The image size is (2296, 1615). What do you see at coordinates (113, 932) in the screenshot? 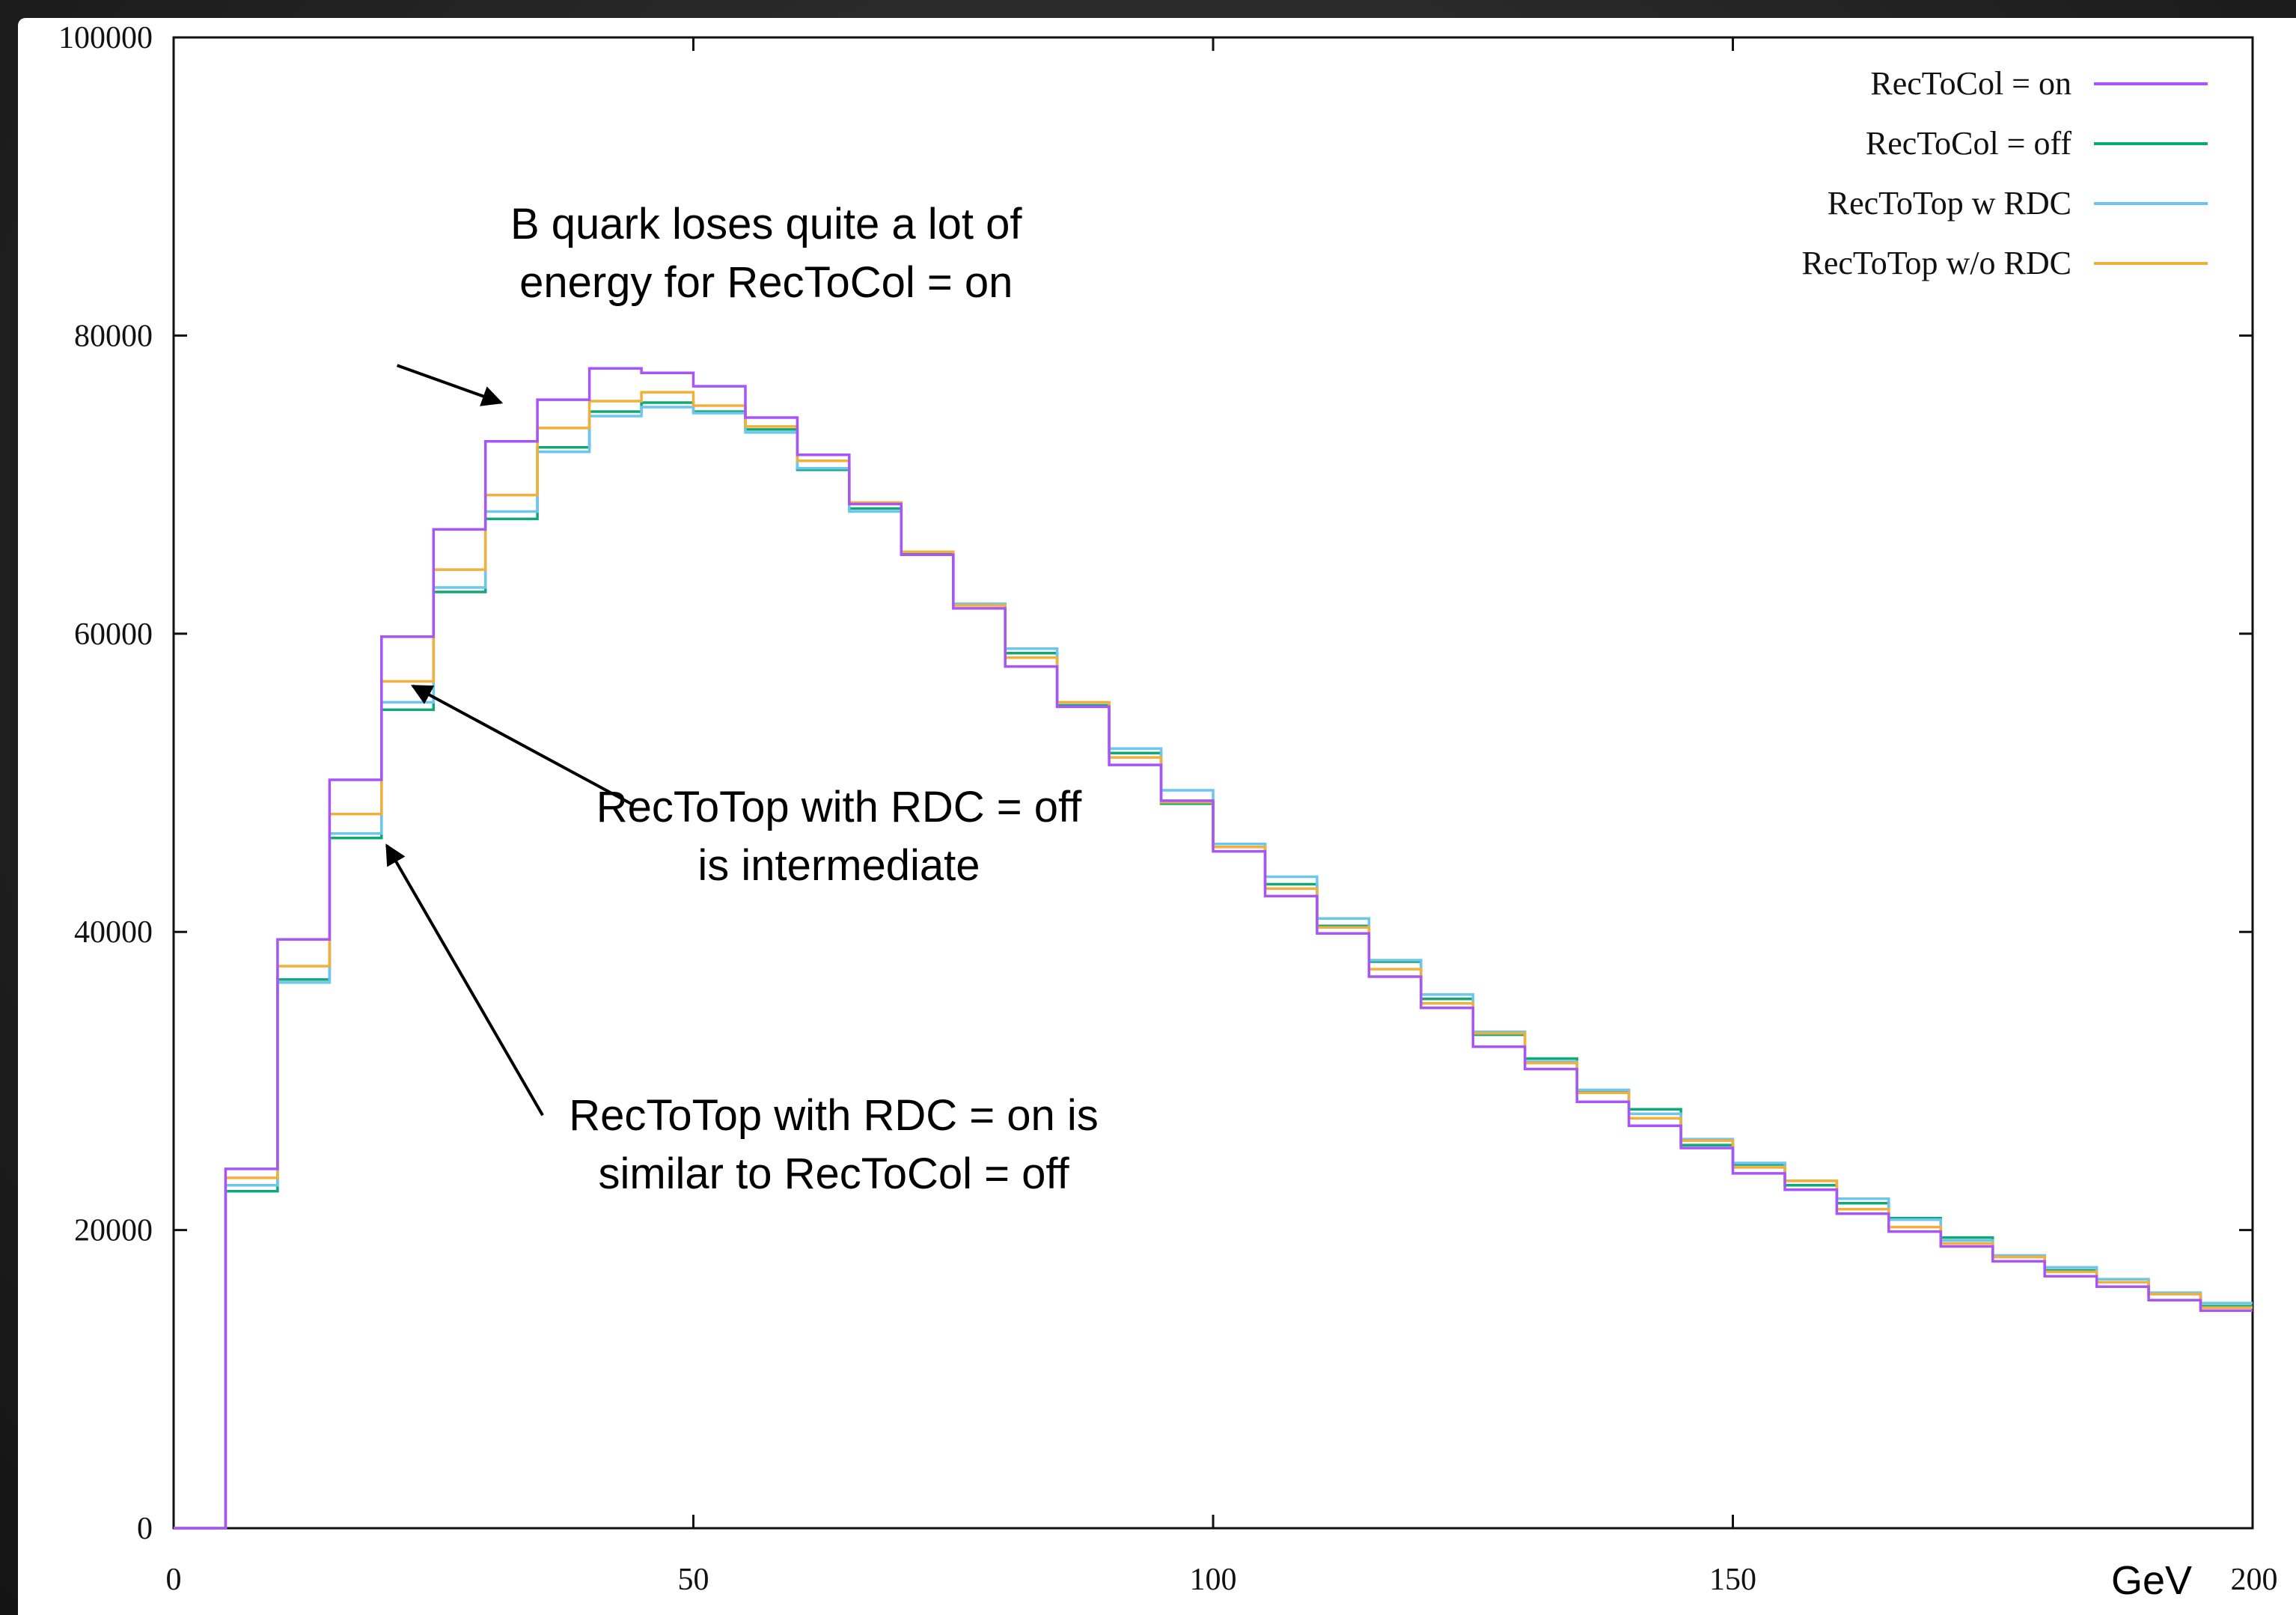
I see `y-tick-label: 40000` at bounding box center [113, 932].